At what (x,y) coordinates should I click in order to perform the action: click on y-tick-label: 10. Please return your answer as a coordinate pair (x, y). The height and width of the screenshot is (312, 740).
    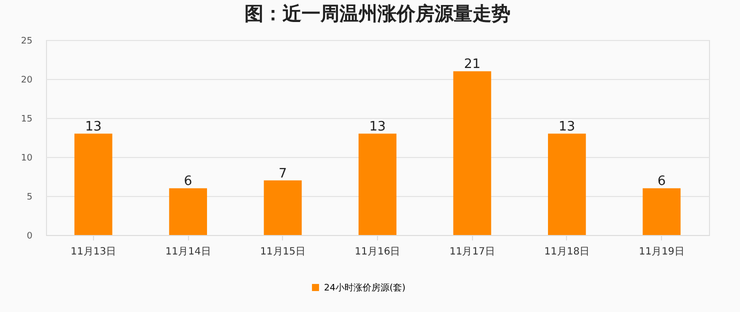
    Looking at the image, I should click on (27, 159).